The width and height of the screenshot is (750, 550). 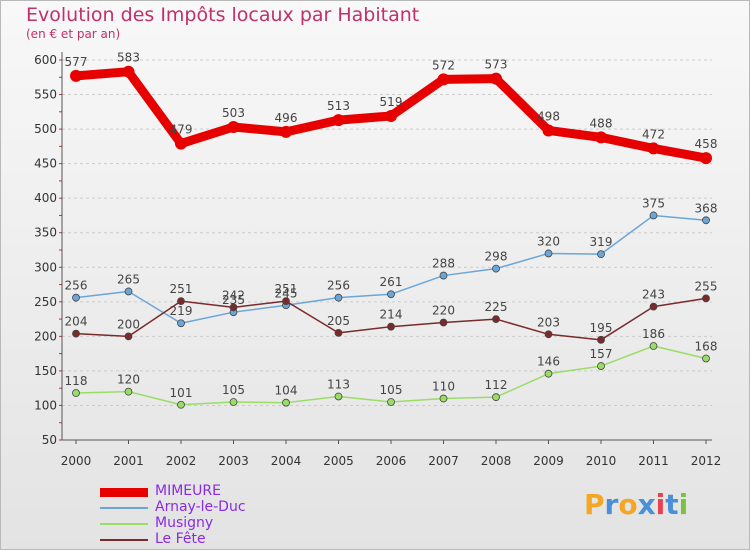 What do you see at coordinates (653, 295) in the screenshot?
I see `data-label: 243` at bounding box center [653, 295].